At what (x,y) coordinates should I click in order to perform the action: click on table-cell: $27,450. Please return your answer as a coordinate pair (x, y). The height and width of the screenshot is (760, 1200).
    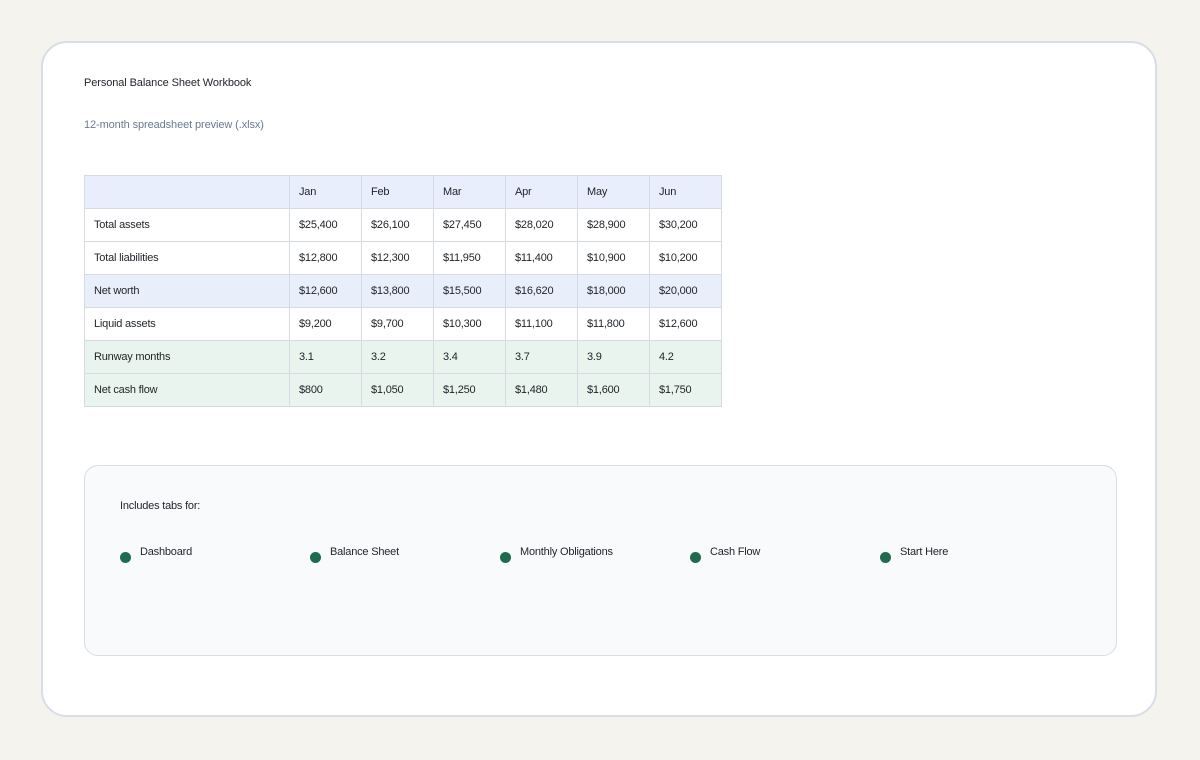
    Looking at the image, I should click on (469, 225).